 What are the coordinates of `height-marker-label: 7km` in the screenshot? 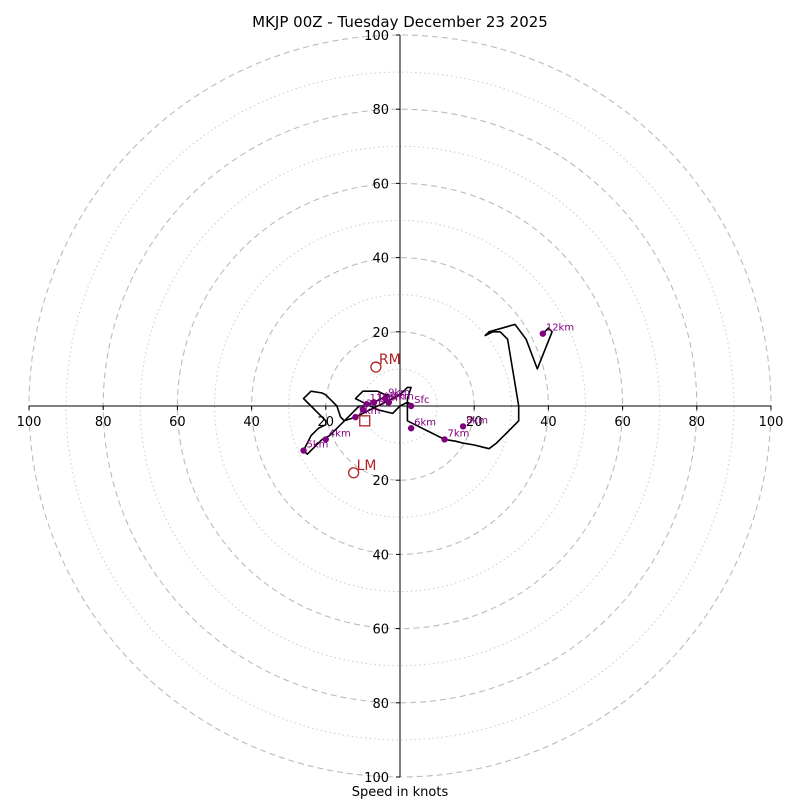 It's located at (459, 433).